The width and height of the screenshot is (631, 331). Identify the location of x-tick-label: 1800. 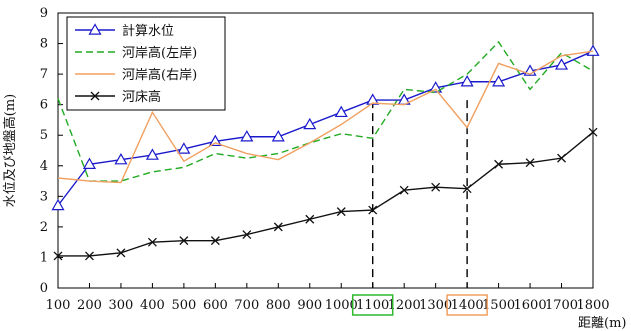
(592, 305).